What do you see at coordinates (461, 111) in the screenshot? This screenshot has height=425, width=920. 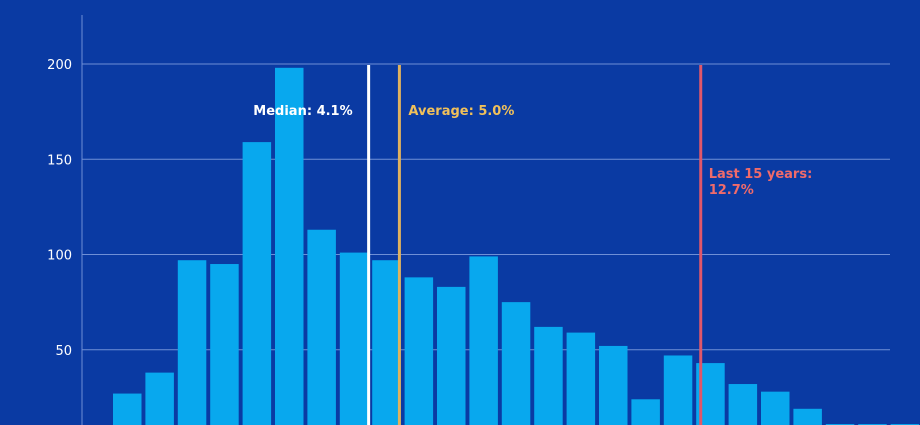 I see `average-label: Average: 5.0%` at bounding box center [461, 111].